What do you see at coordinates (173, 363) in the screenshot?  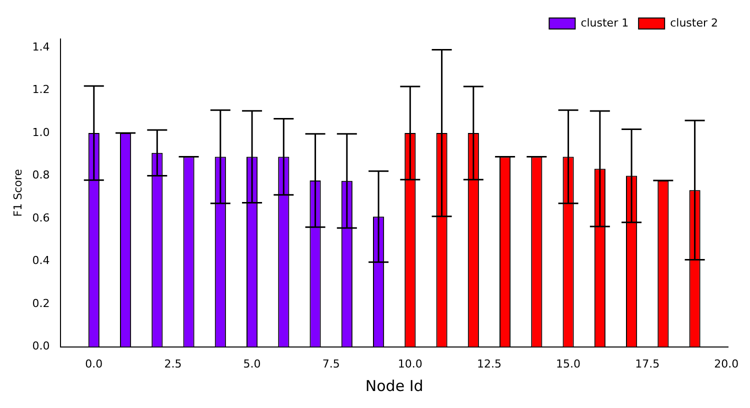 I see `x-tick-label: 2.5` at bounding box center [173, 363].